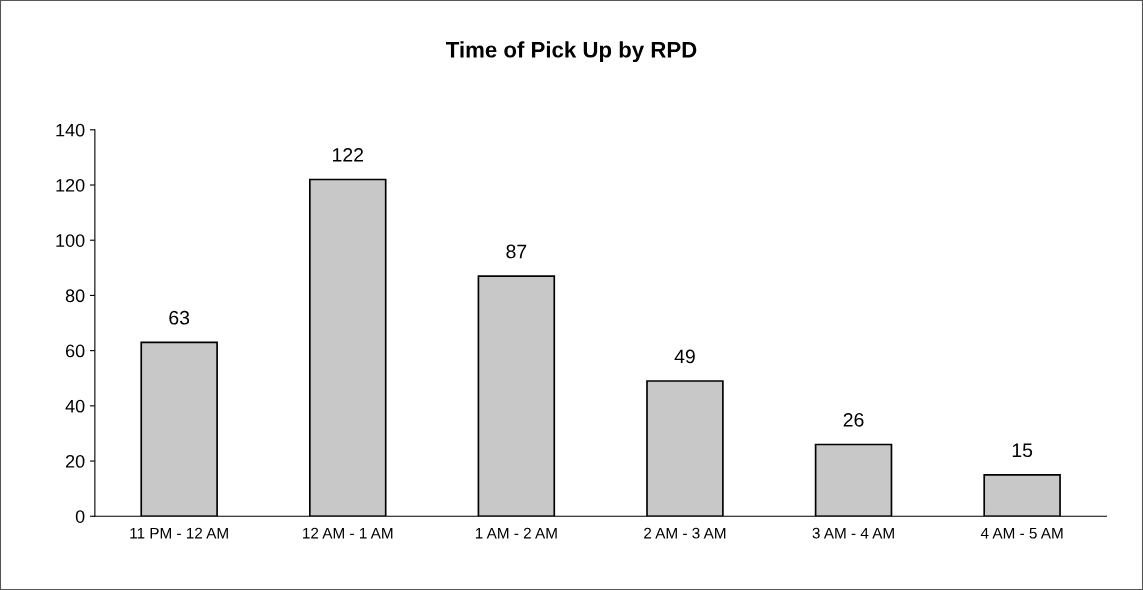 The image size is (1143, 590). What do you see at coordinates (179, 533) in the screenshot?
I see `x-tick-label: 11 PM - 12 AM` at bounding box center [179, 533].